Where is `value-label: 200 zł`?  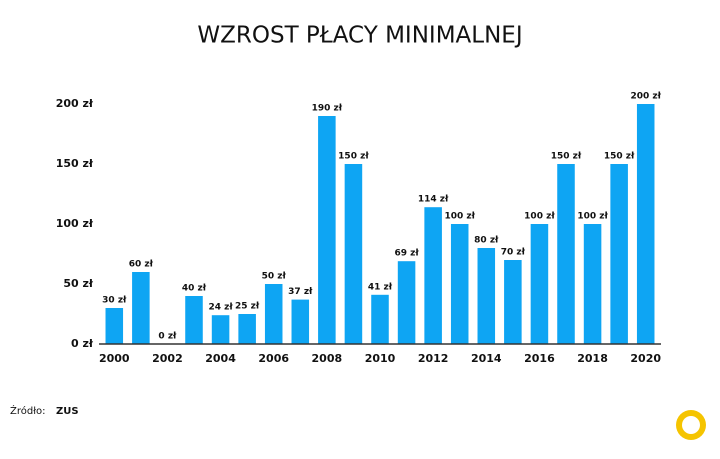
value-label: 200 zł is located at coordinates (645, 97).